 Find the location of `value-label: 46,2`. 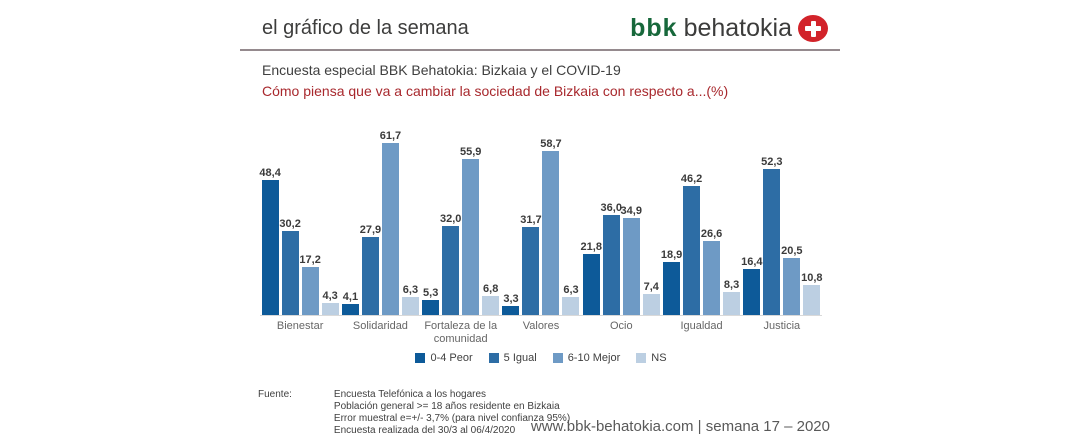

value-label: 46,2 is located at coordinates (691, 179).